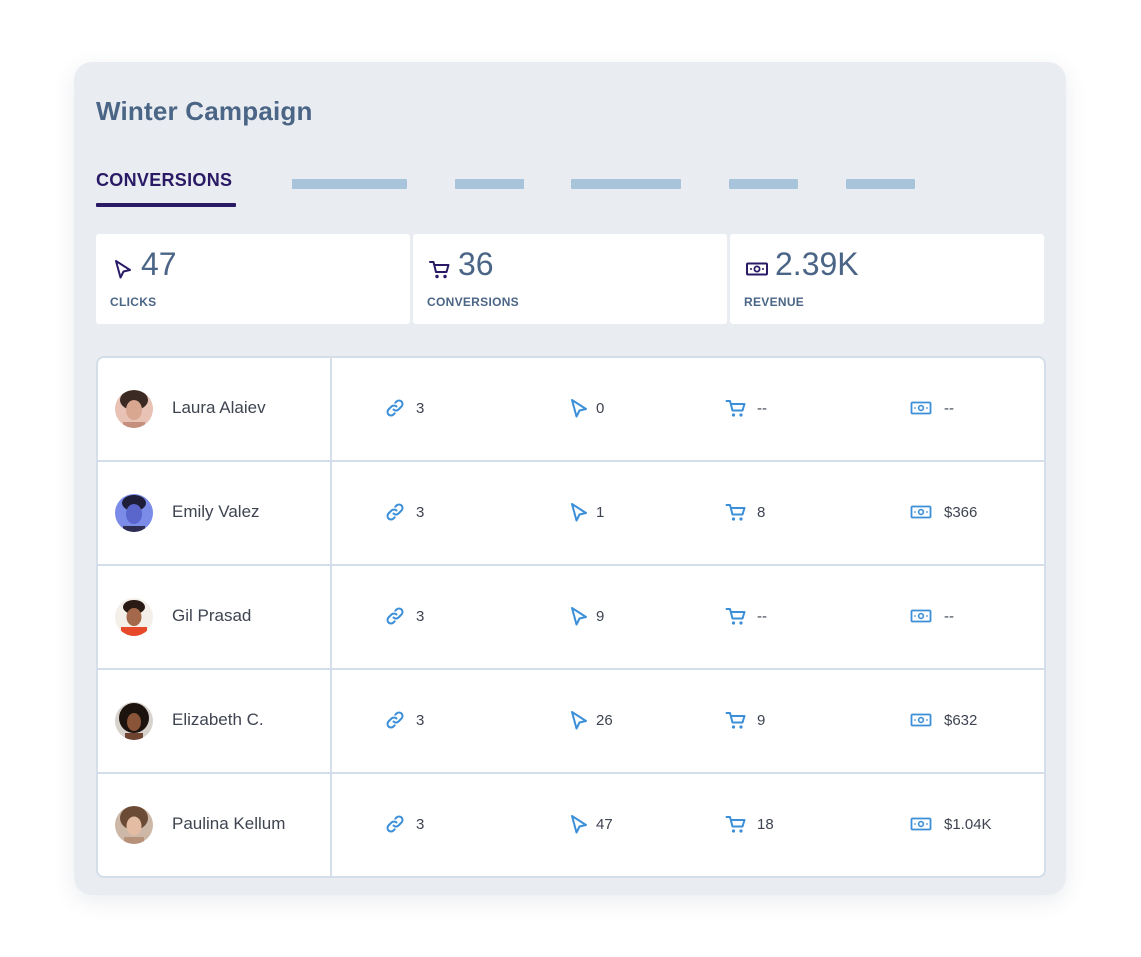 This screenshot has height=957, width=1141. What do you see at coordinates (761, 512) in the screenshot?
I see `conversions-value: 8` at bounding box center [761, 512].